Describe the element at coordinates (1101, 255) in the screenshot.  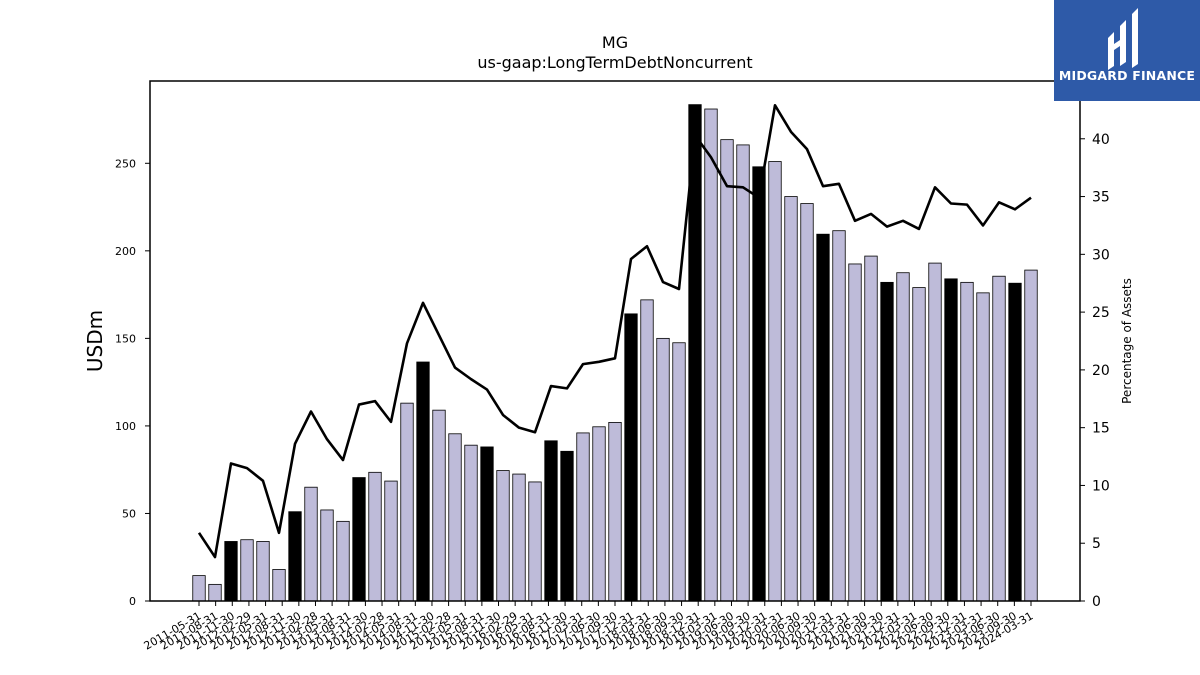
I see `y2-tick-label: 30` at that location.